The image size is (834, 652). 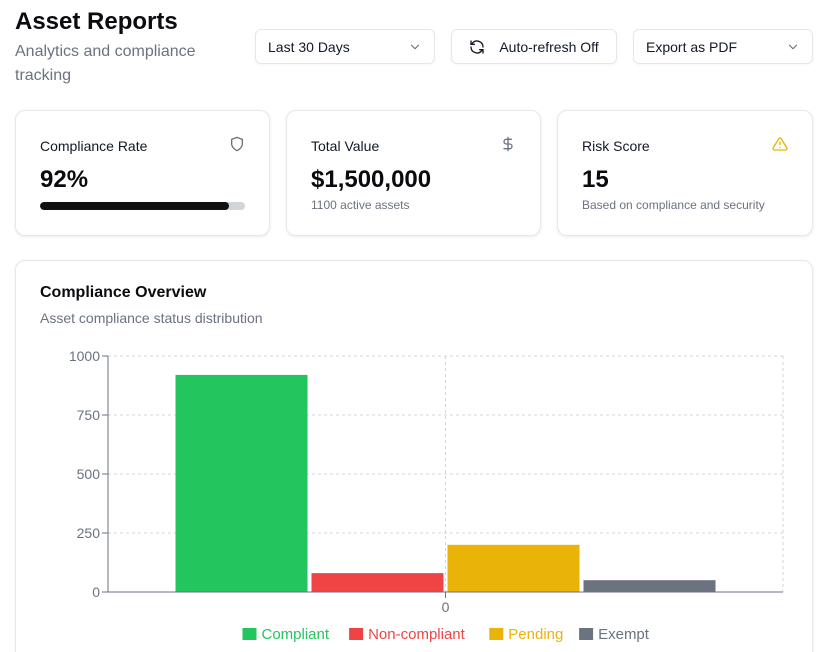 I want to click on total-value-label: Total Value, so click(x=345, y=146).